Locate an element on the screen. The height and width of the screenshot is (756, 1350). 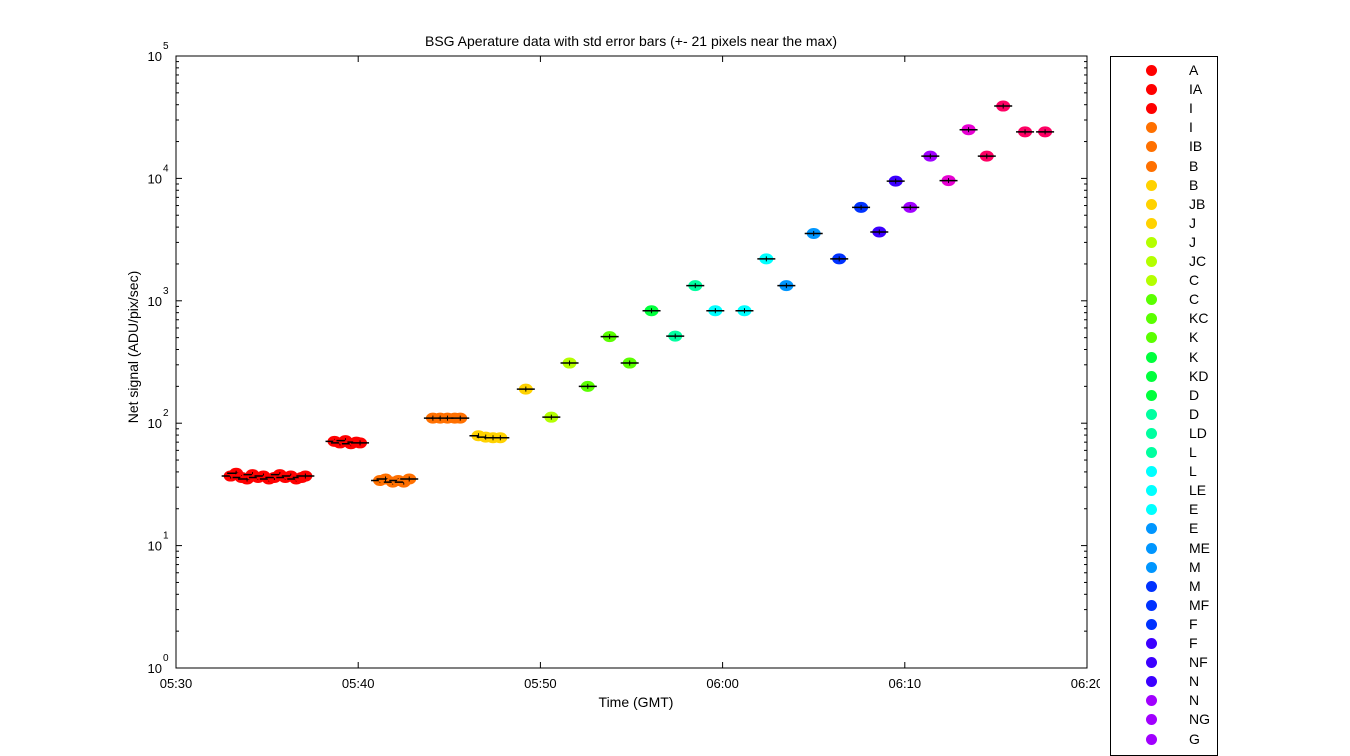
x-tick-label: 06:00 is located at coordinates (722, 683).